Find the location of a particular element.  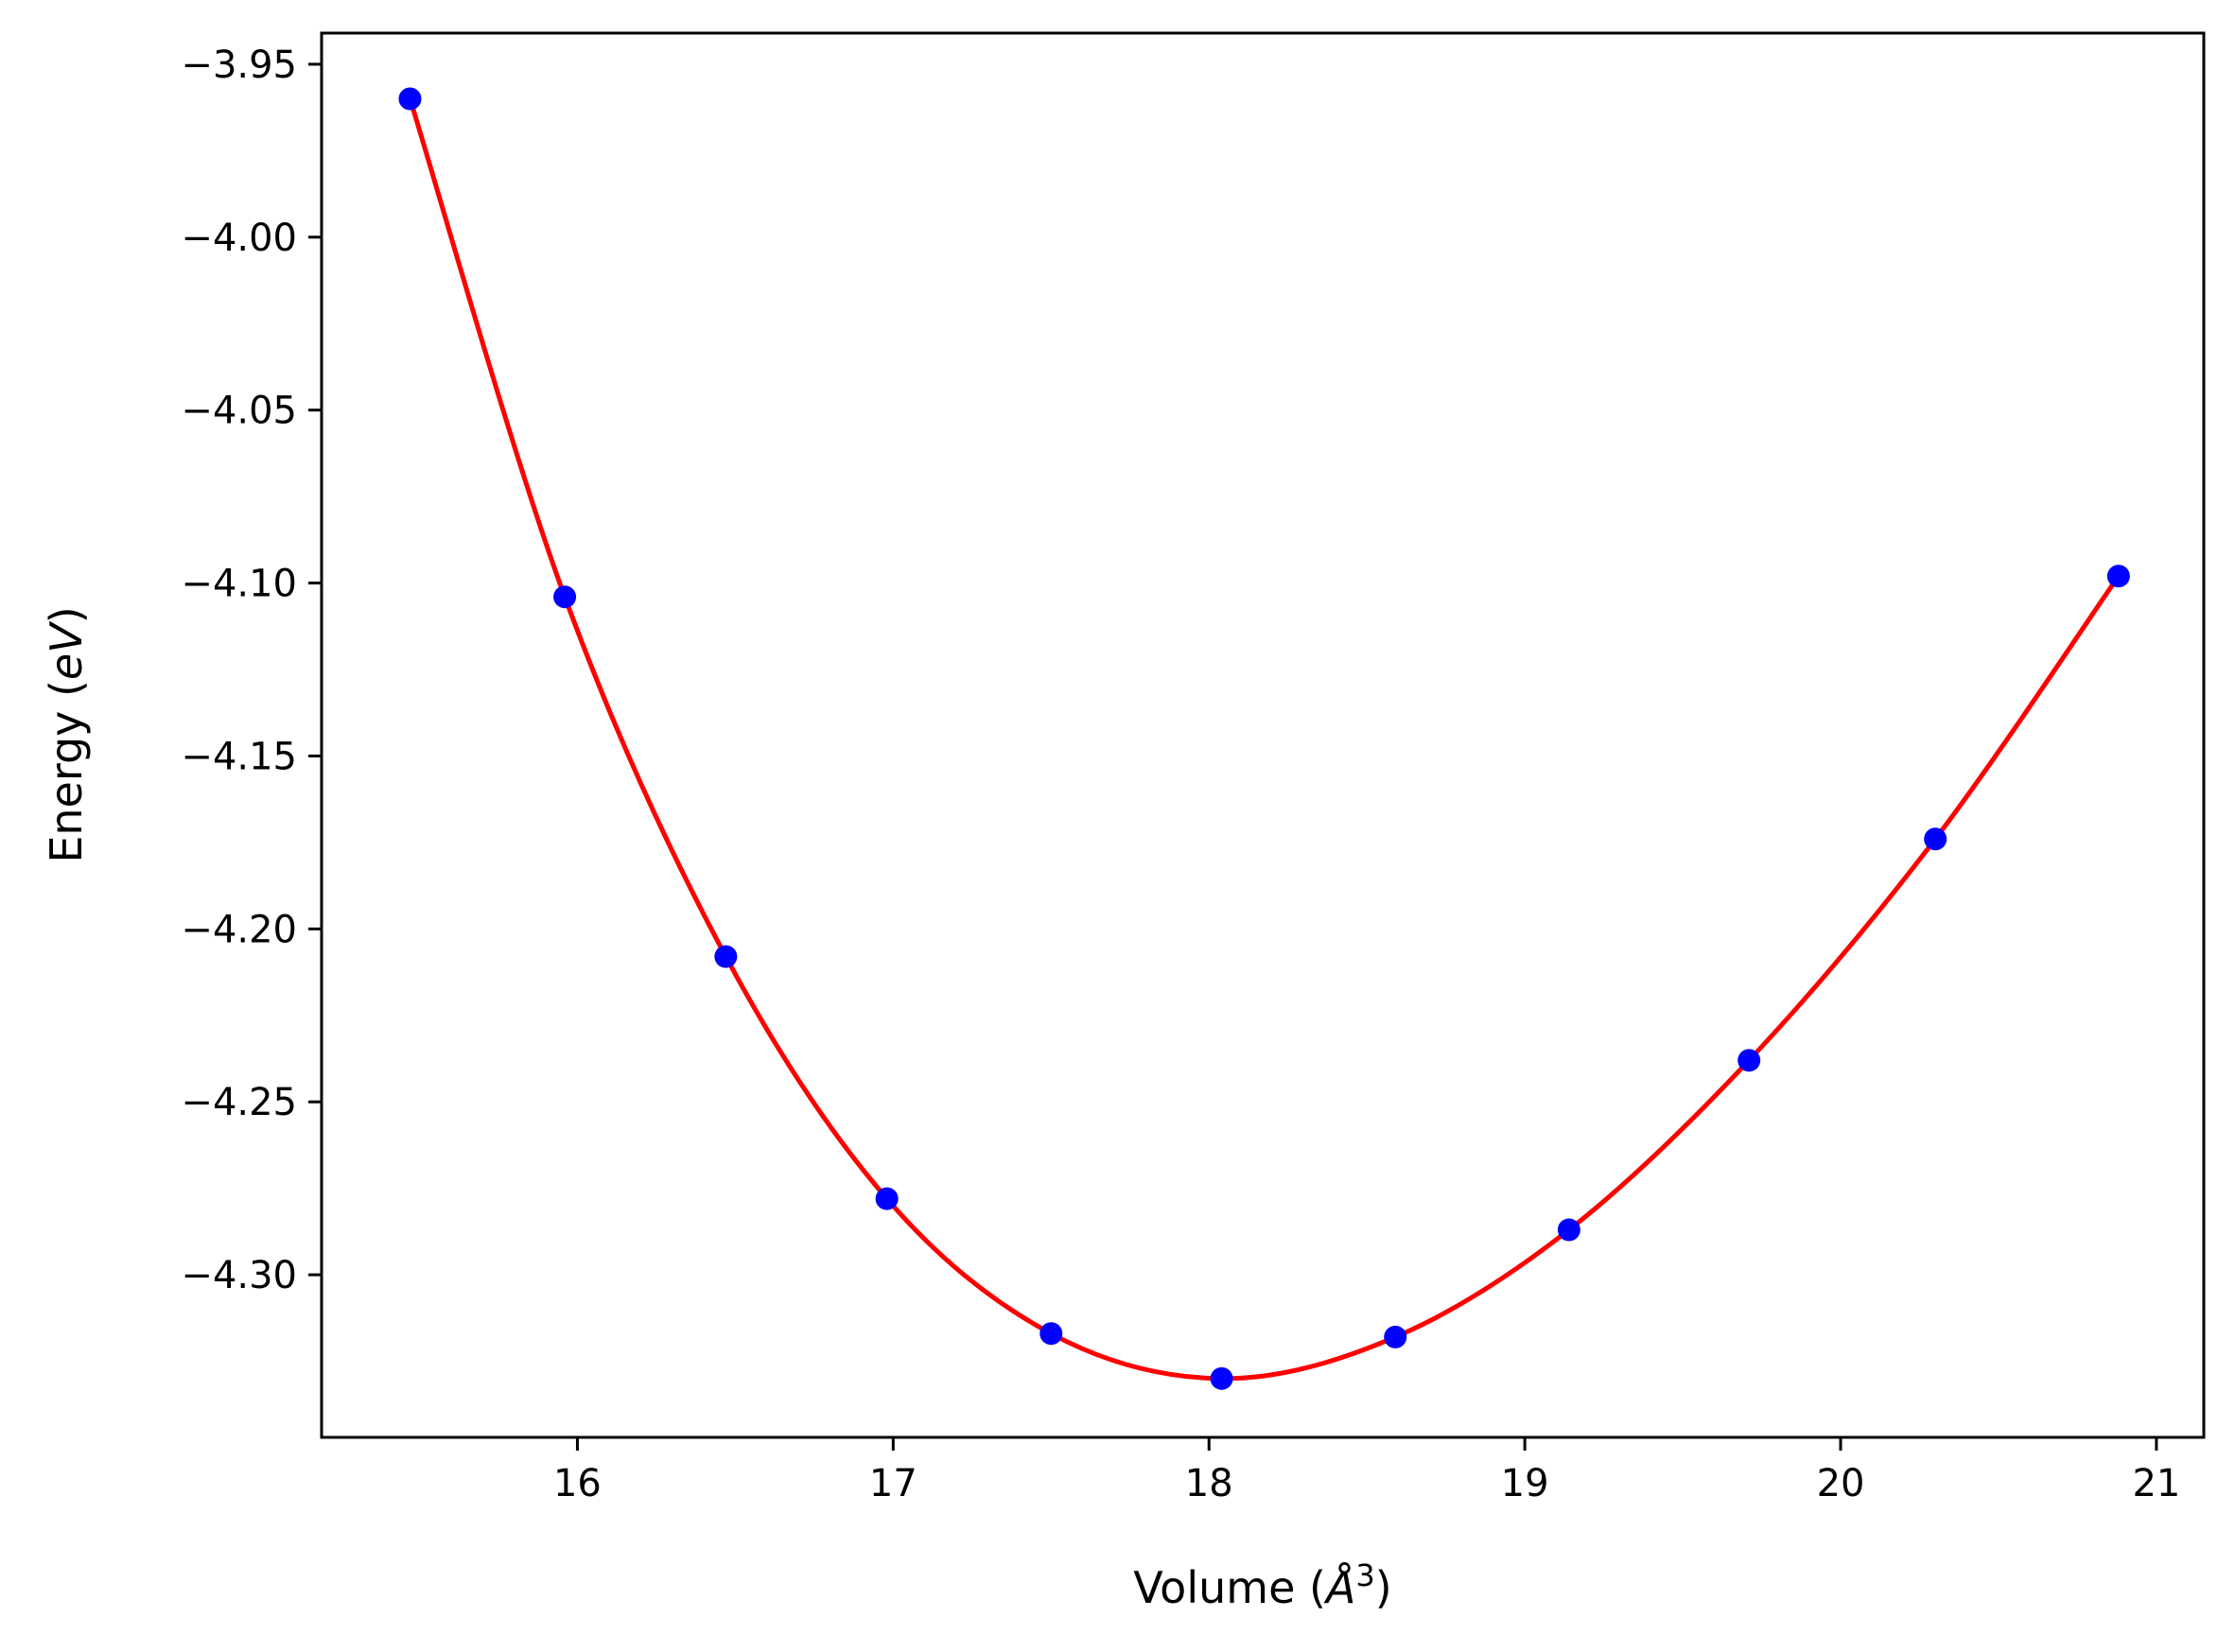

x-axis-ticks: 16 17 18 19 20 21 is located at coordinates (1366, 1471).